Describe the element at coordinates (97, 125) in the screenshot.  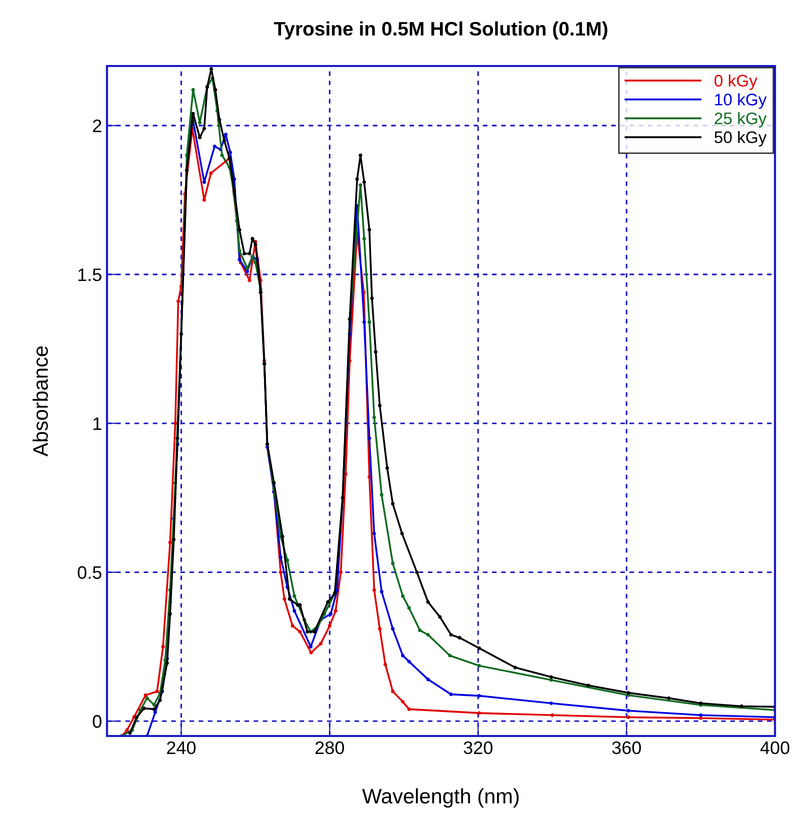
I see `y-tick-label: 2` at that location.